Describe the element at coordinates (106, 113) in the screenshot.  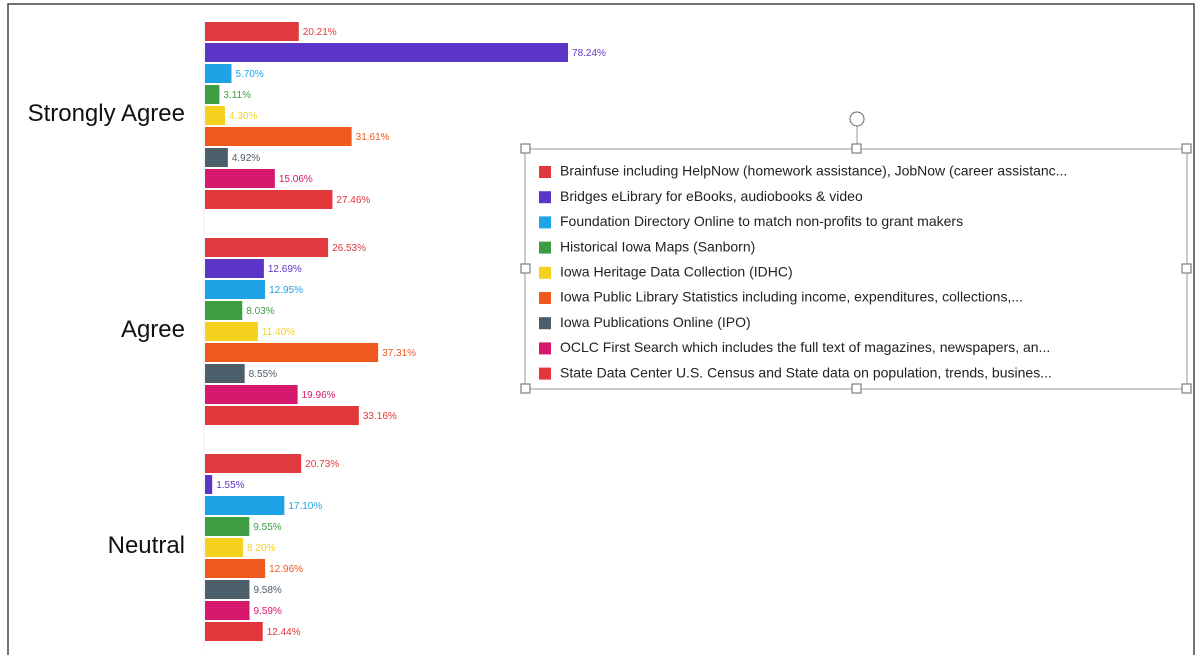
I see `category-label: Strongly Agree` at that location.